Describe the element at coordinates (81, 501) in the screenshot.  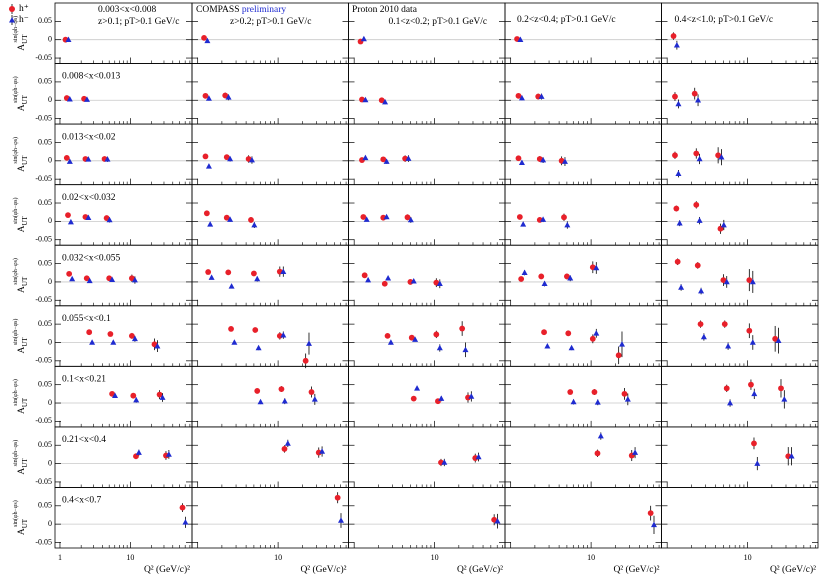
I see `row-label: 0.4<x<0.7` at that location.